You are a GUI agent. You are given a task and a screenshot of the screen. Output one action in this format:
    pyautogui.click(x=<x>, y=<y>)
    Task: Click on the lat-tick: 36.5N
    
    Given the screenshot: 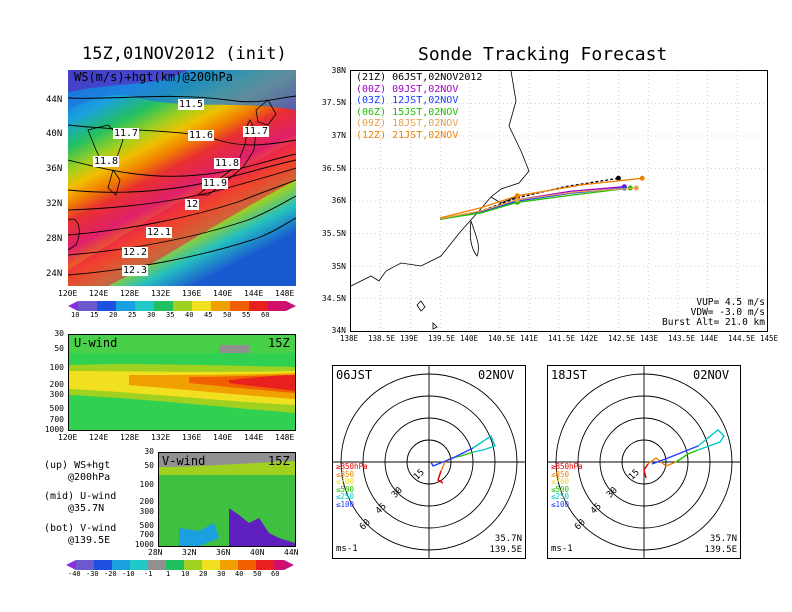 What is the action you would take?
    pyautogui.click(x=333, y=168)
    